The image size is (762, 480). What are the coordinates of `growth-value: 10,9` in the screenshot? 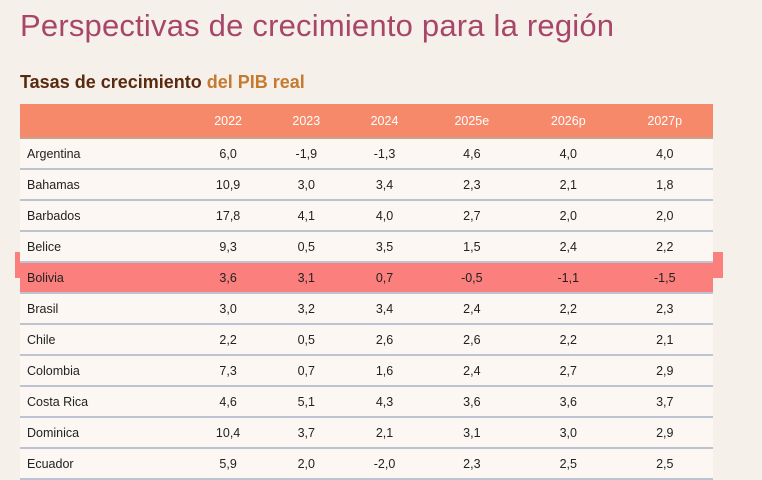 It's located at (228, 185).